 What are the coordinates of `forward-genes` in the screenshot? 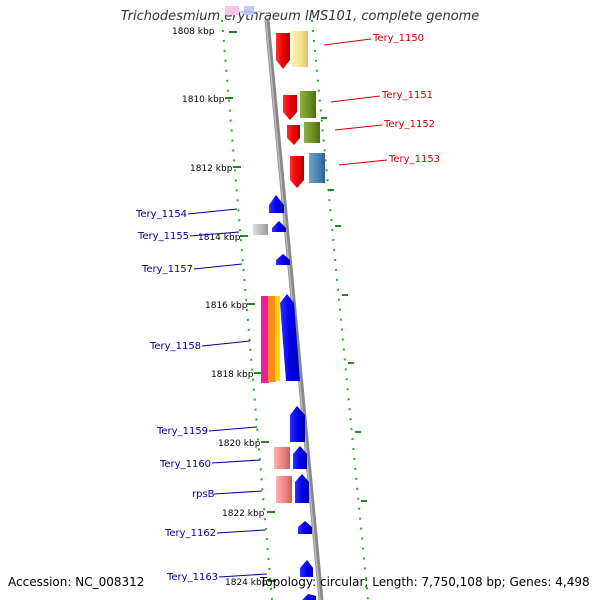 It's located at (300, 109).